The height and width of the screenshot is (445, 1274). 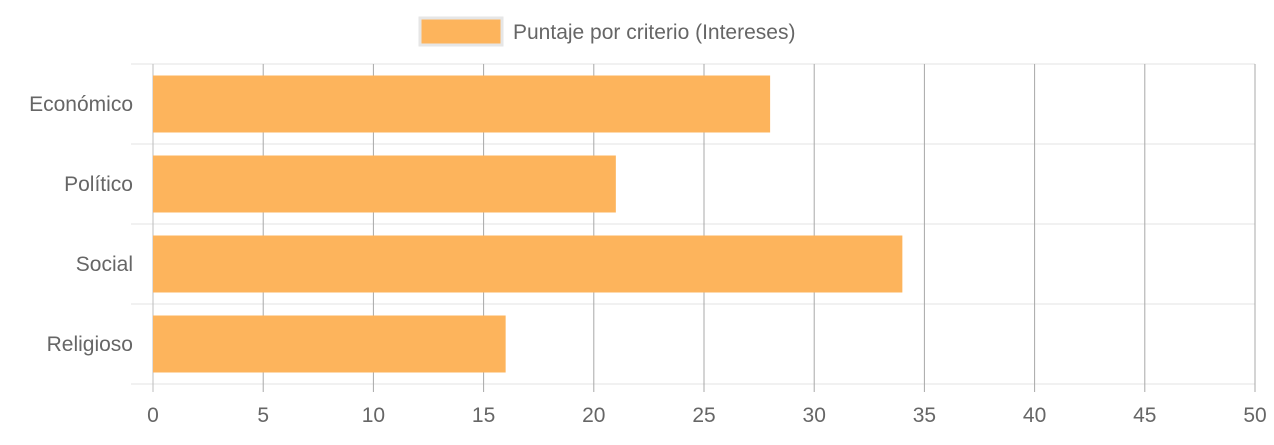 What do you see at coordinates (263, 415) in the screenshot?
I see `x-tick-label: 5` at bounding box center [263, 415].